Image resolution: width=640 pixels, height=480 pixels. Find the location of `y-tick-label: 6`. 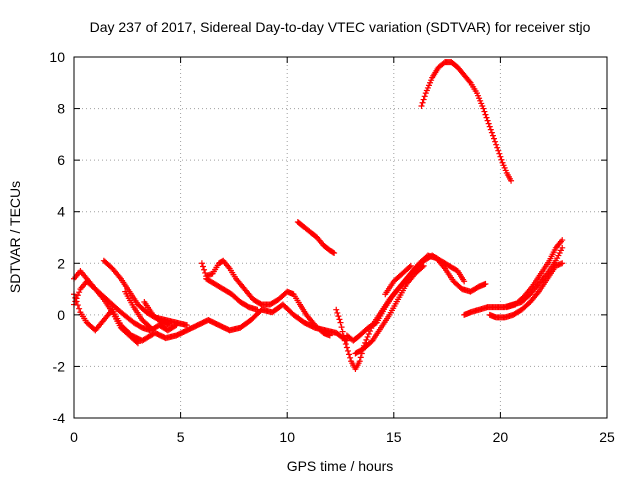

y-tick-label: 6 is located at coordinates (61, 160).